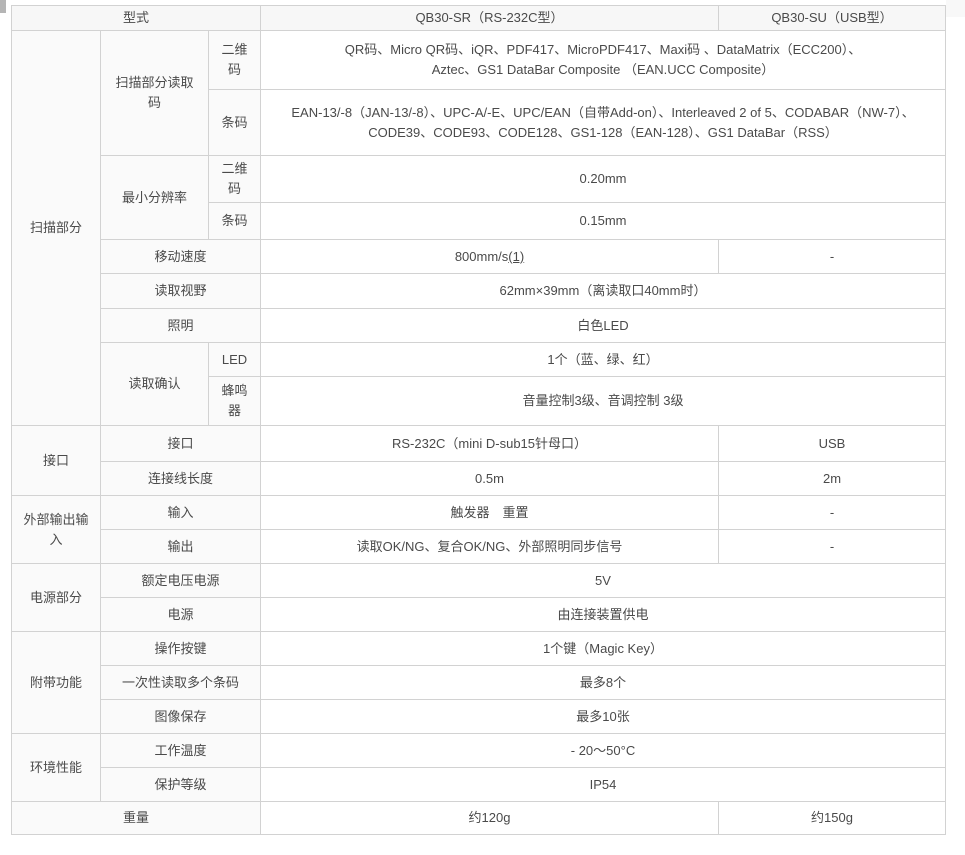 The width and height of the screenshot is (965, 855). I want to click on row-protection-rating: 保护等级 IP54, so click(479, 784).